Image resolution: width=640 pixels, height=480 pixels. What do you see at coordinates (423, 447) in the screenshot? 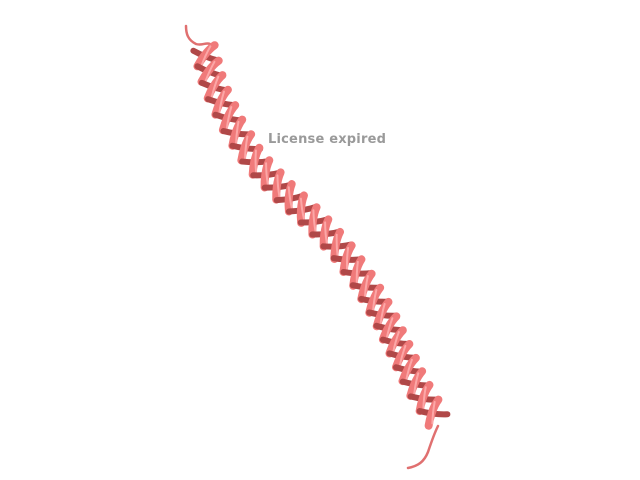
I see `c-terminal-coil` at bounding box center [423, 447].